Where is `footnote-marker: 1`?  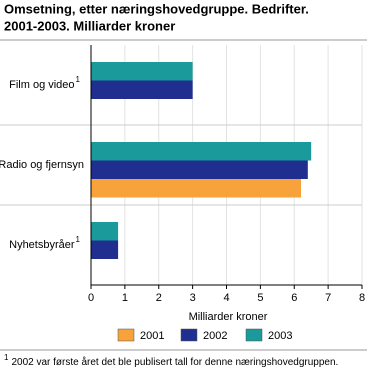 footnote-marker: 1 is located at coordinates (6, 357).